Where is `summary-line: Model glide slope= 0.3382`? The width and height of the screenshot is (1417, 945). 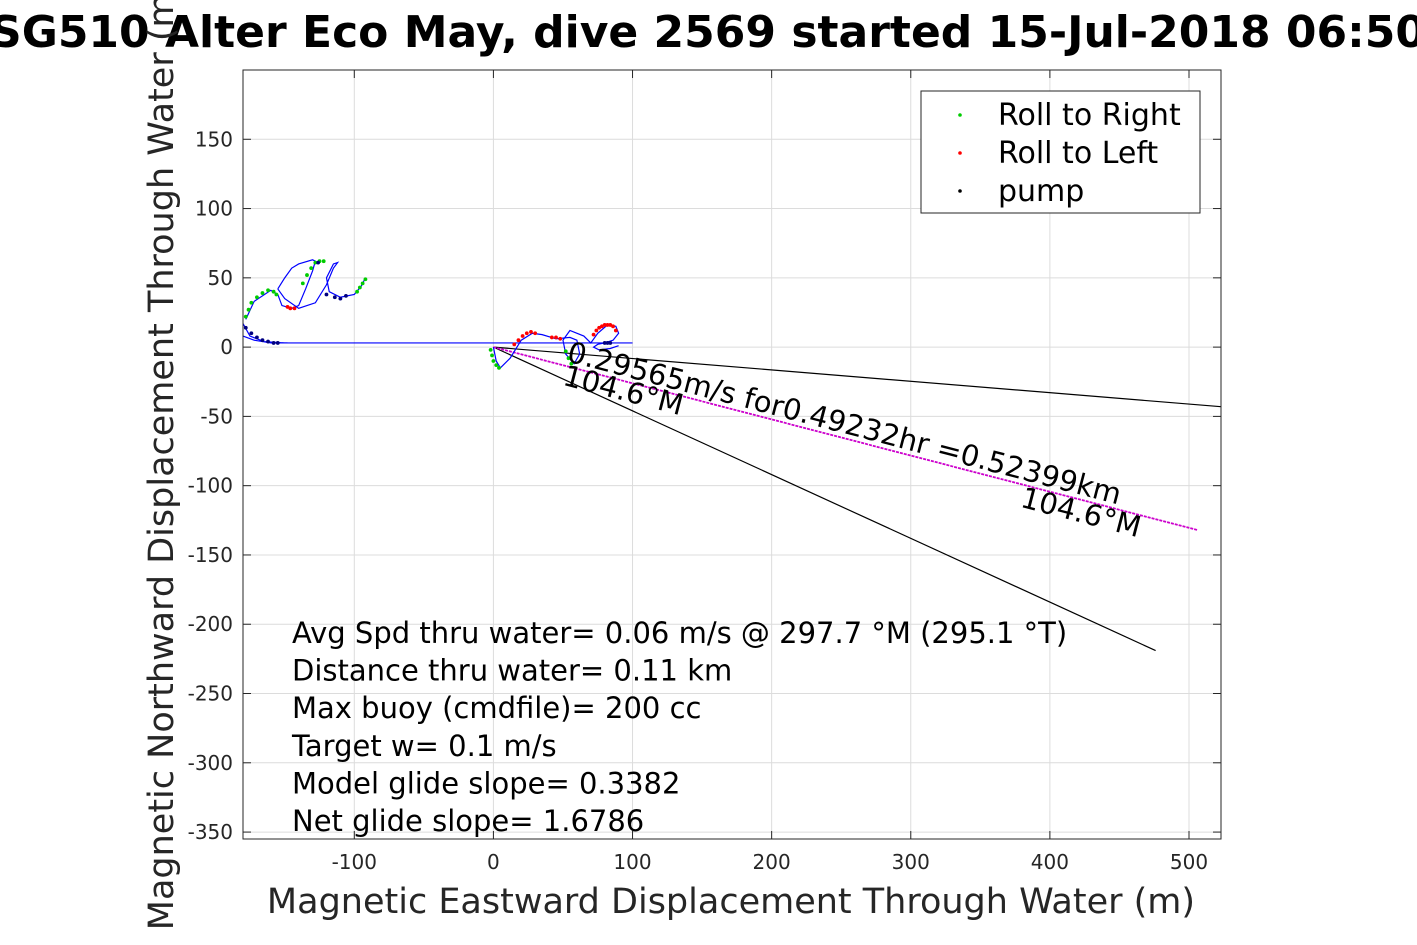
summary-line: Model glide slope= 0.3382 is located at coordinates (486, 783).